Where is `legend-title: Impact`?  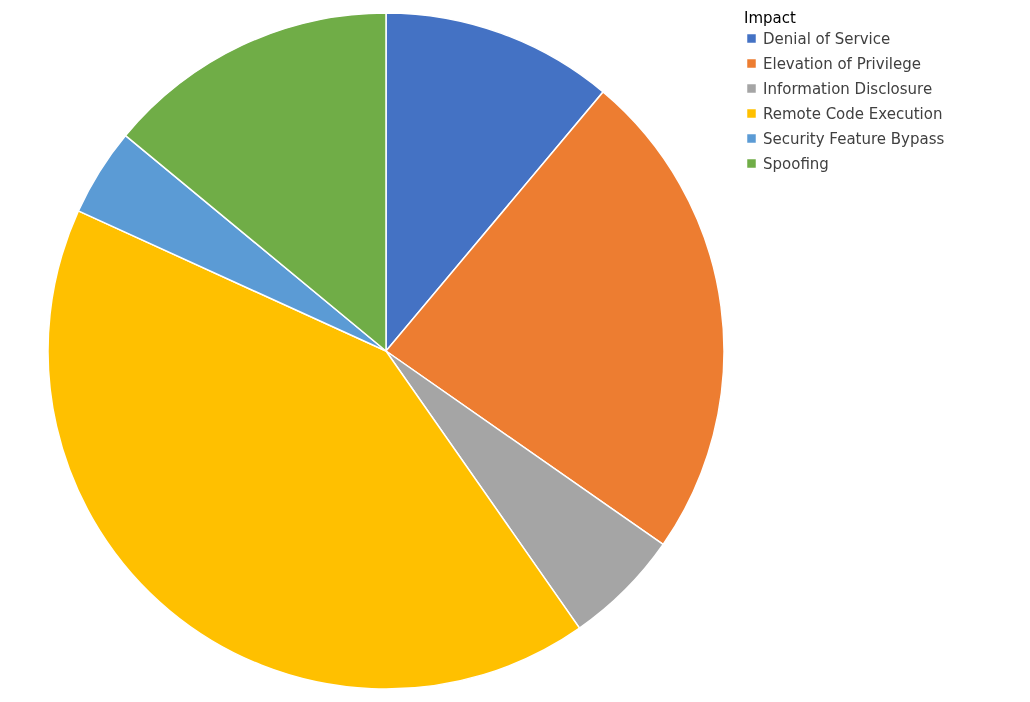 legend-title: Impact is located at coordinates (770, 18).